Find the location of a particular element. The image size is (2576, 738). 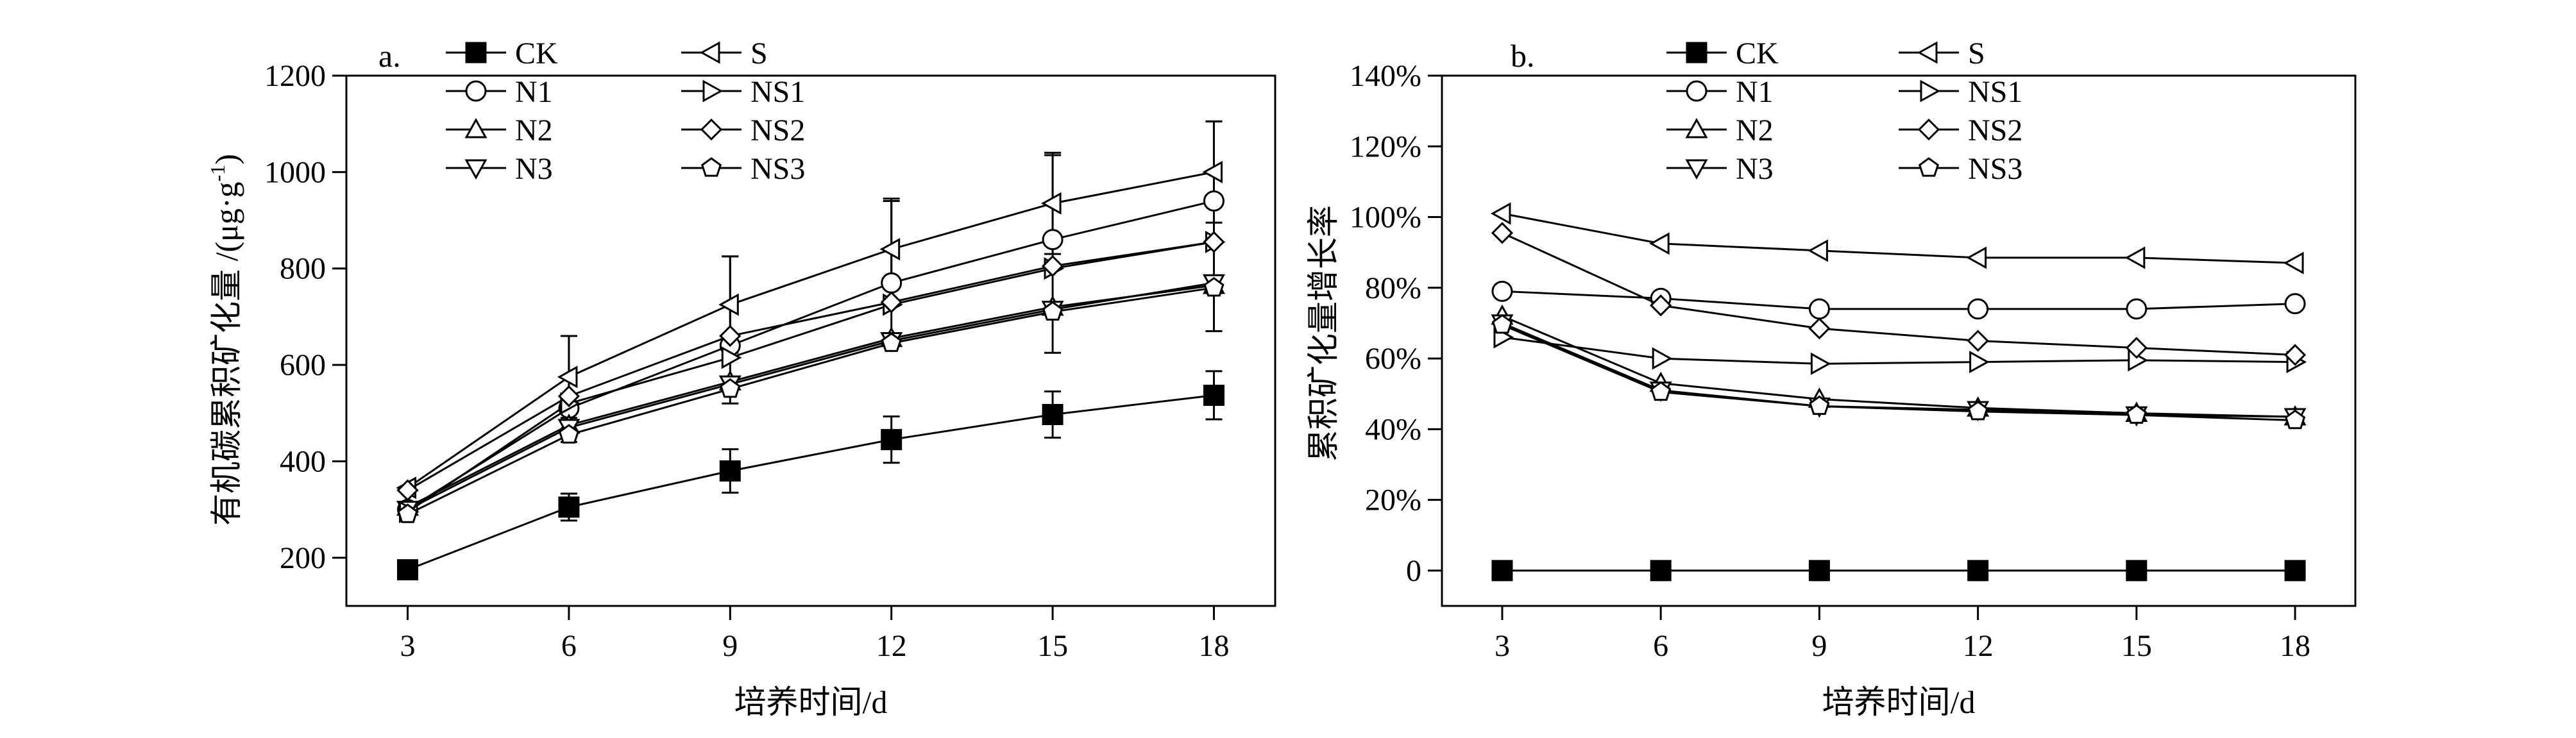

panel-b-line-ns1 is located at coordinates (1899, 350).